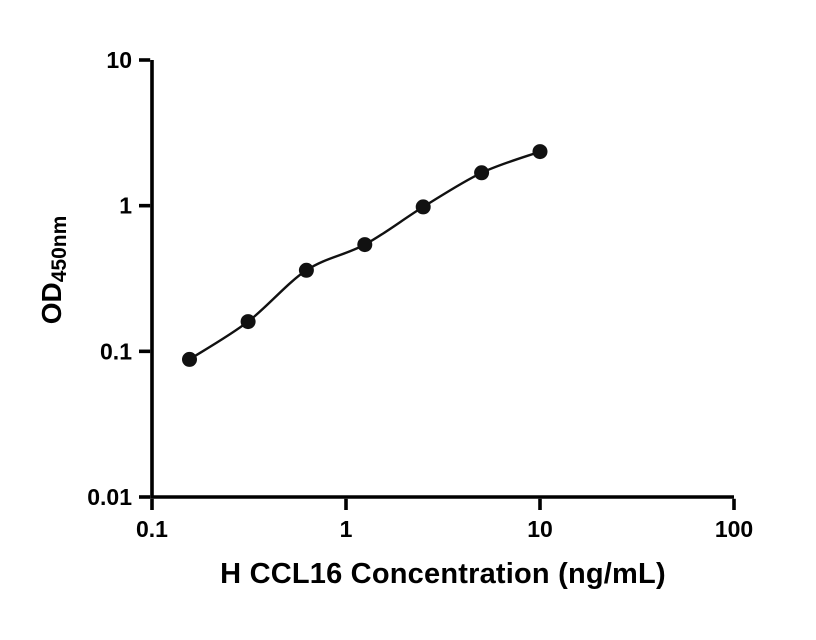  I want to click on x-tick-label: 100, so click(734, 529).